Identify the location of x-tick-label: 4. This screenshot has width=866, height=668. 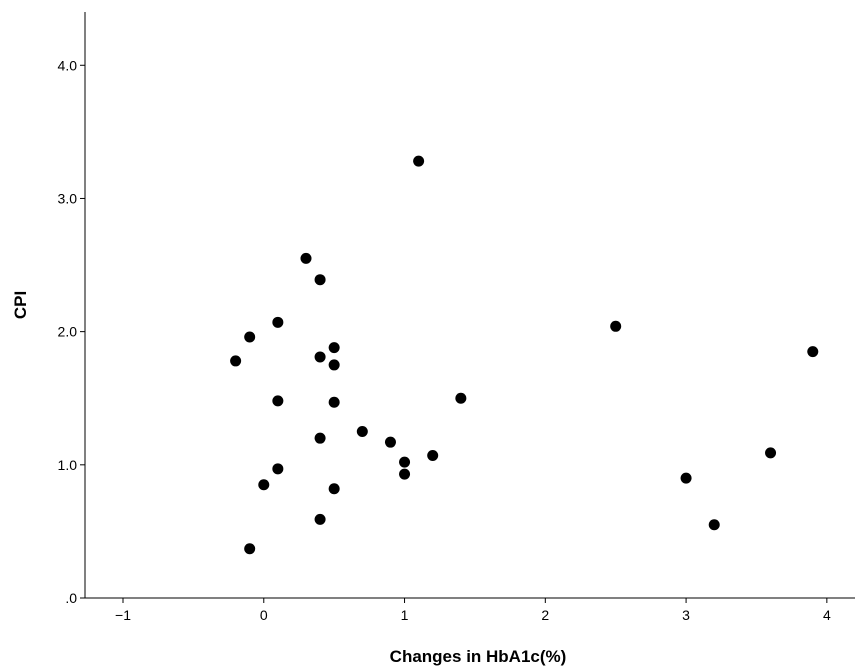
(827, 615).